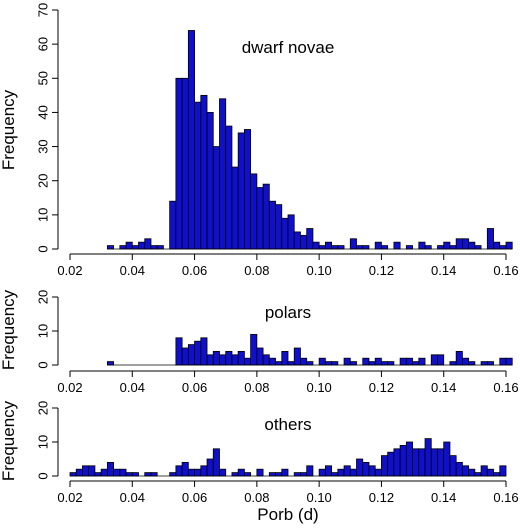 This screenshot has height=529, width=520. I want to click on x-tick-label-dwarf-novae: 0.02, so click(69, 270).